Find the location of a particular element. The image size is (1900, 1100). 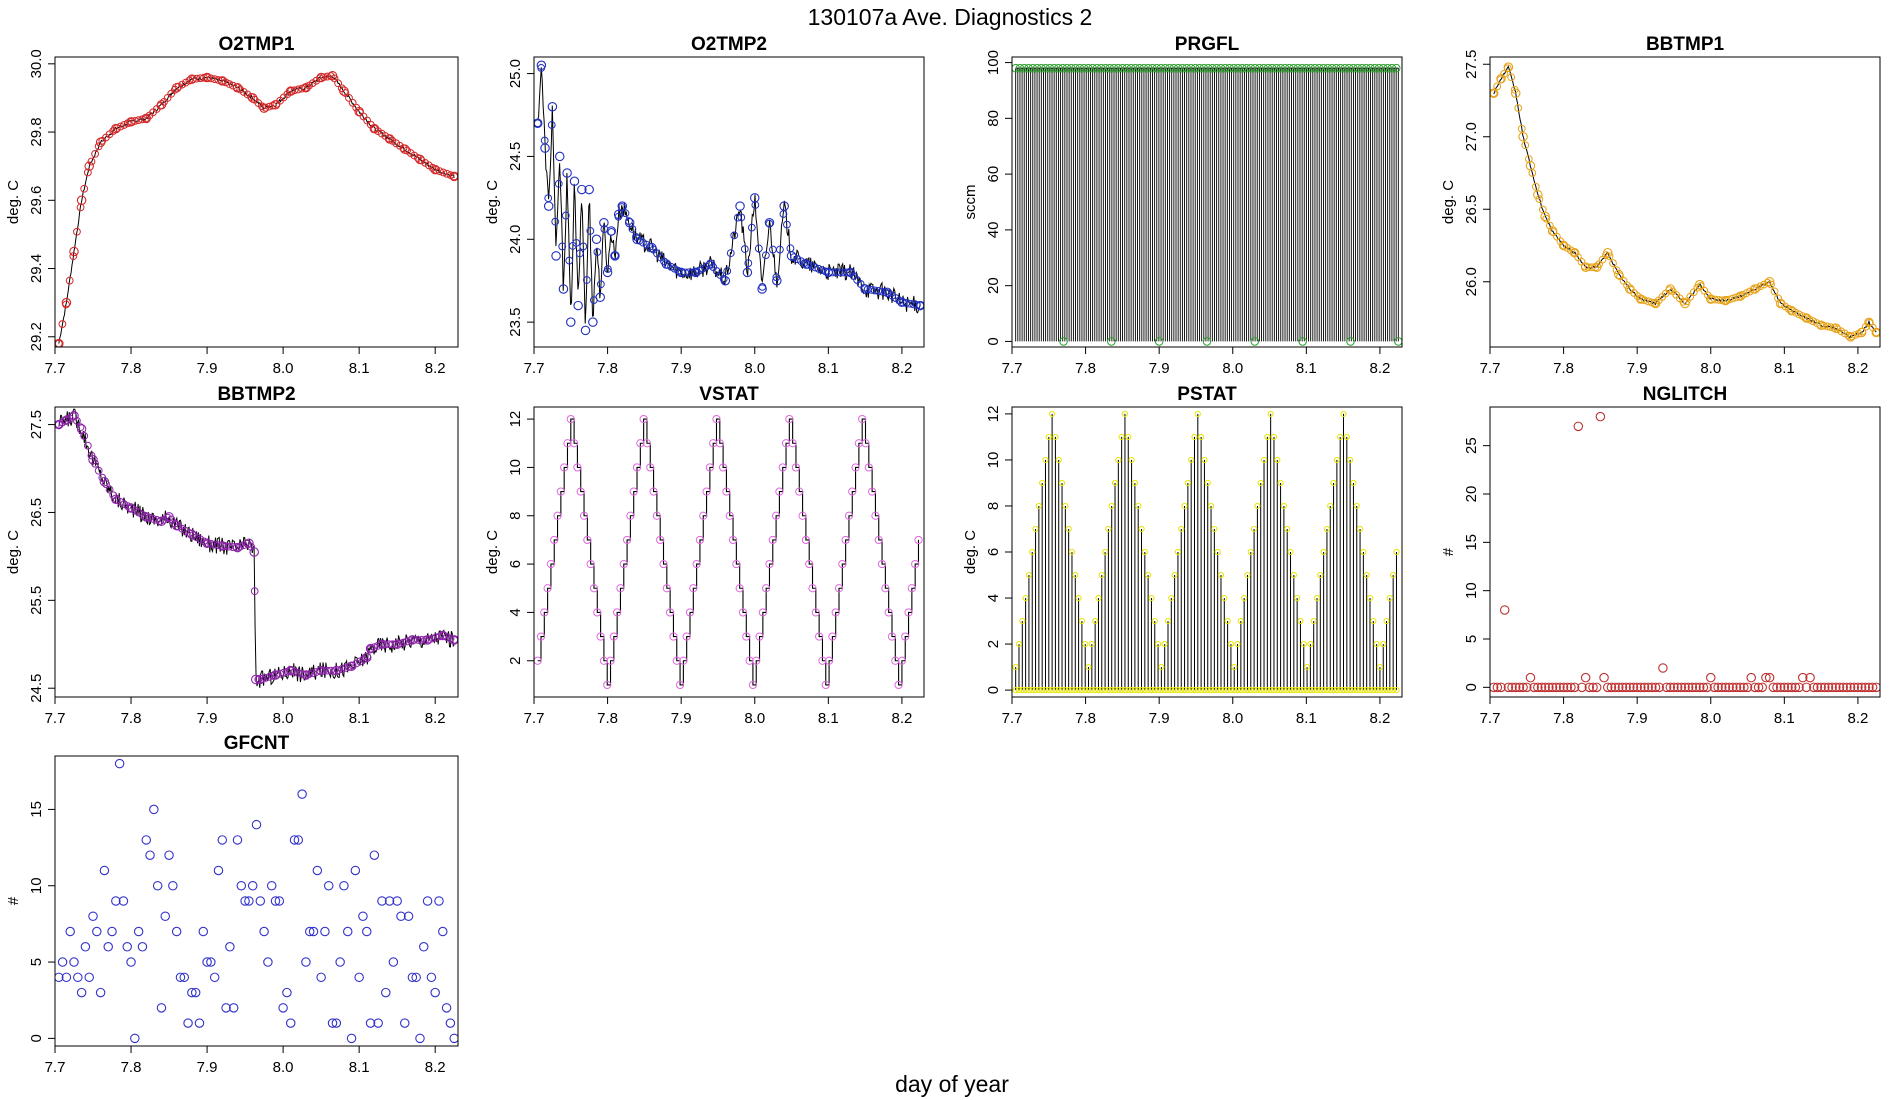

plot-frame is located at coordinates (1685, 202).